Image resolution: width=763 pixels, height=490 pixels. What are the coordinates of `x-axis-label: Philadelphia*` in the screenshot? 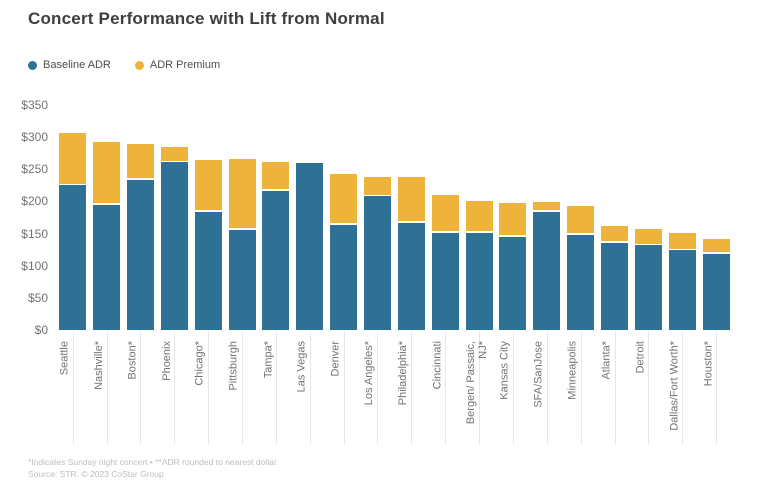 It's located at (403, 373).